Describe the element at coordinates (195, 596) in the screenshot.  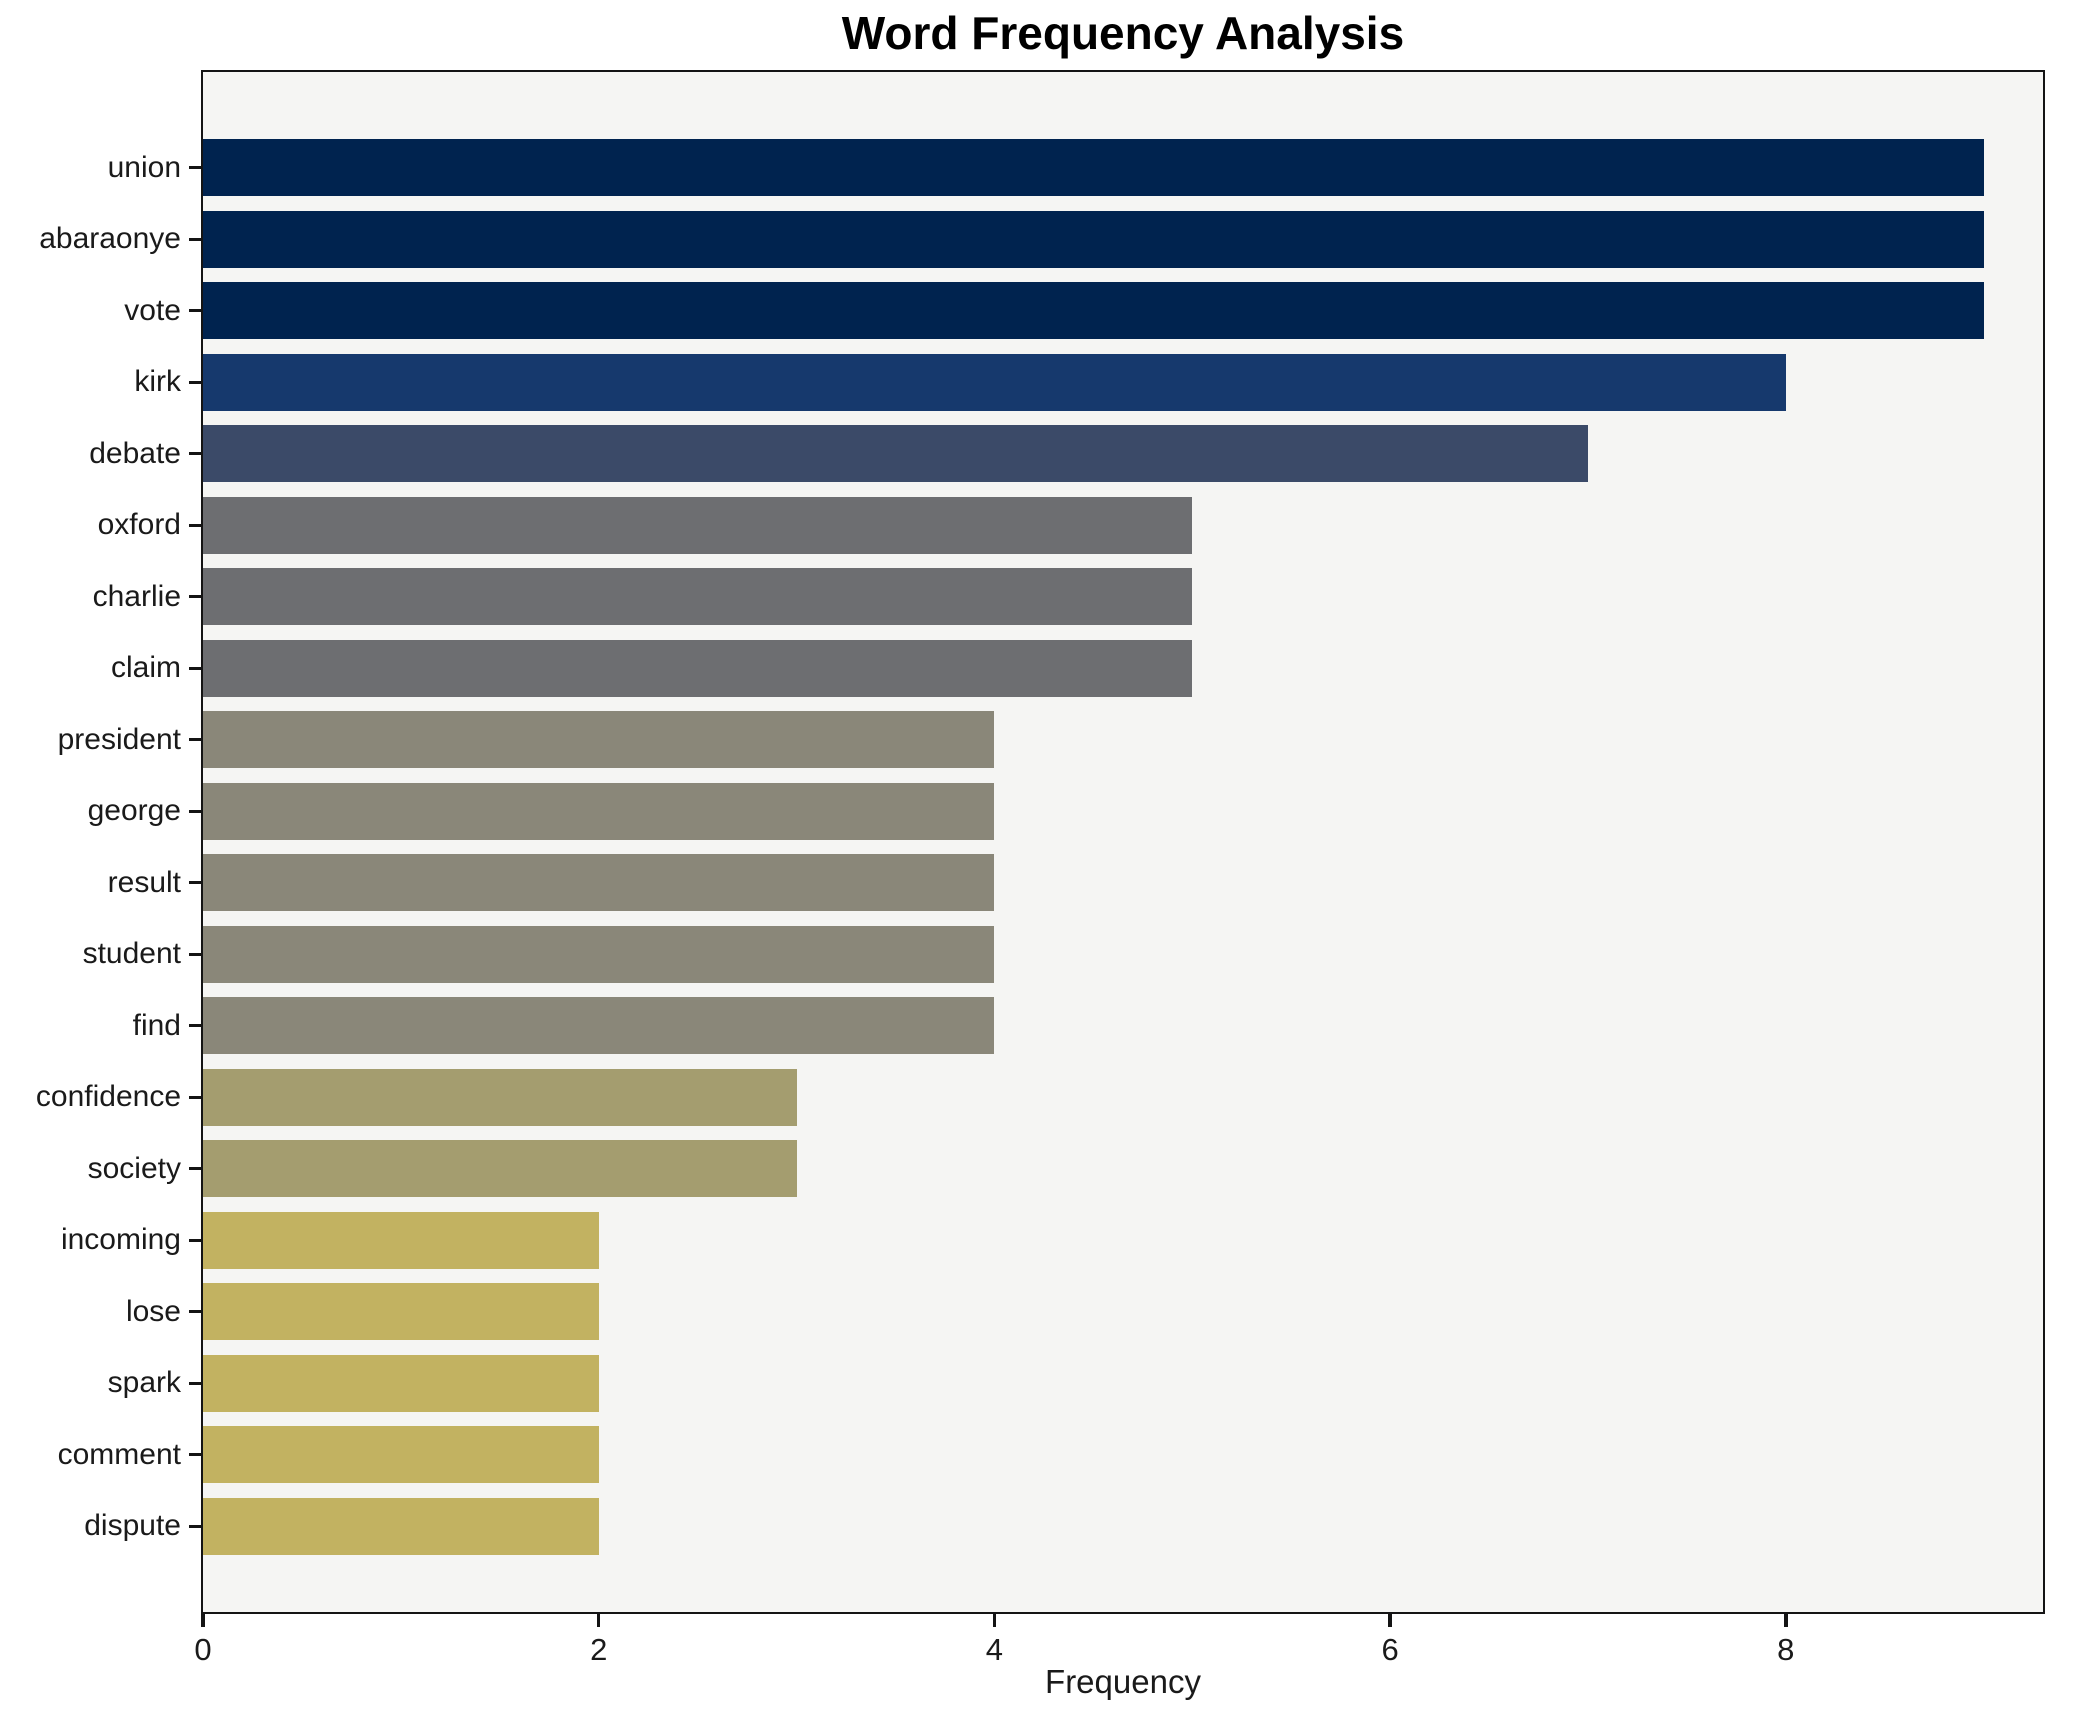
I see `y-tick-mark-charlie` at that location.